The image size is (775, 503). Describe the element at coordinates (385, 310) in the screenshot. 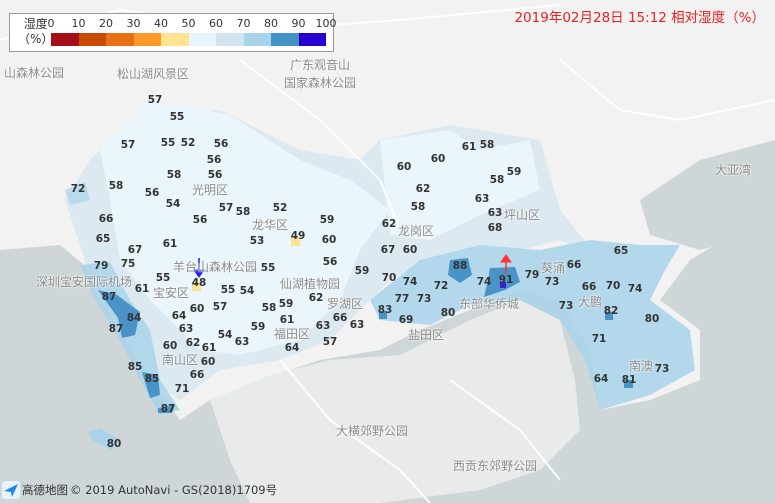

I see `station-humidity-value: 83` at that location.